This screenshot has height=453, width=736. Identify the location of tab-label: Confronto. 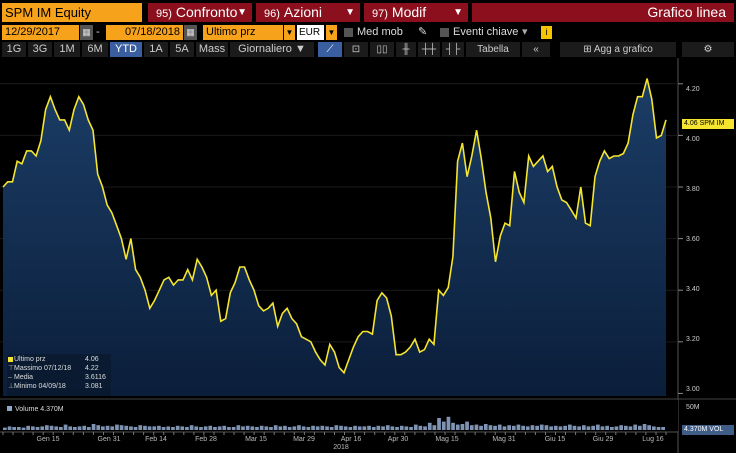
(206, 12).